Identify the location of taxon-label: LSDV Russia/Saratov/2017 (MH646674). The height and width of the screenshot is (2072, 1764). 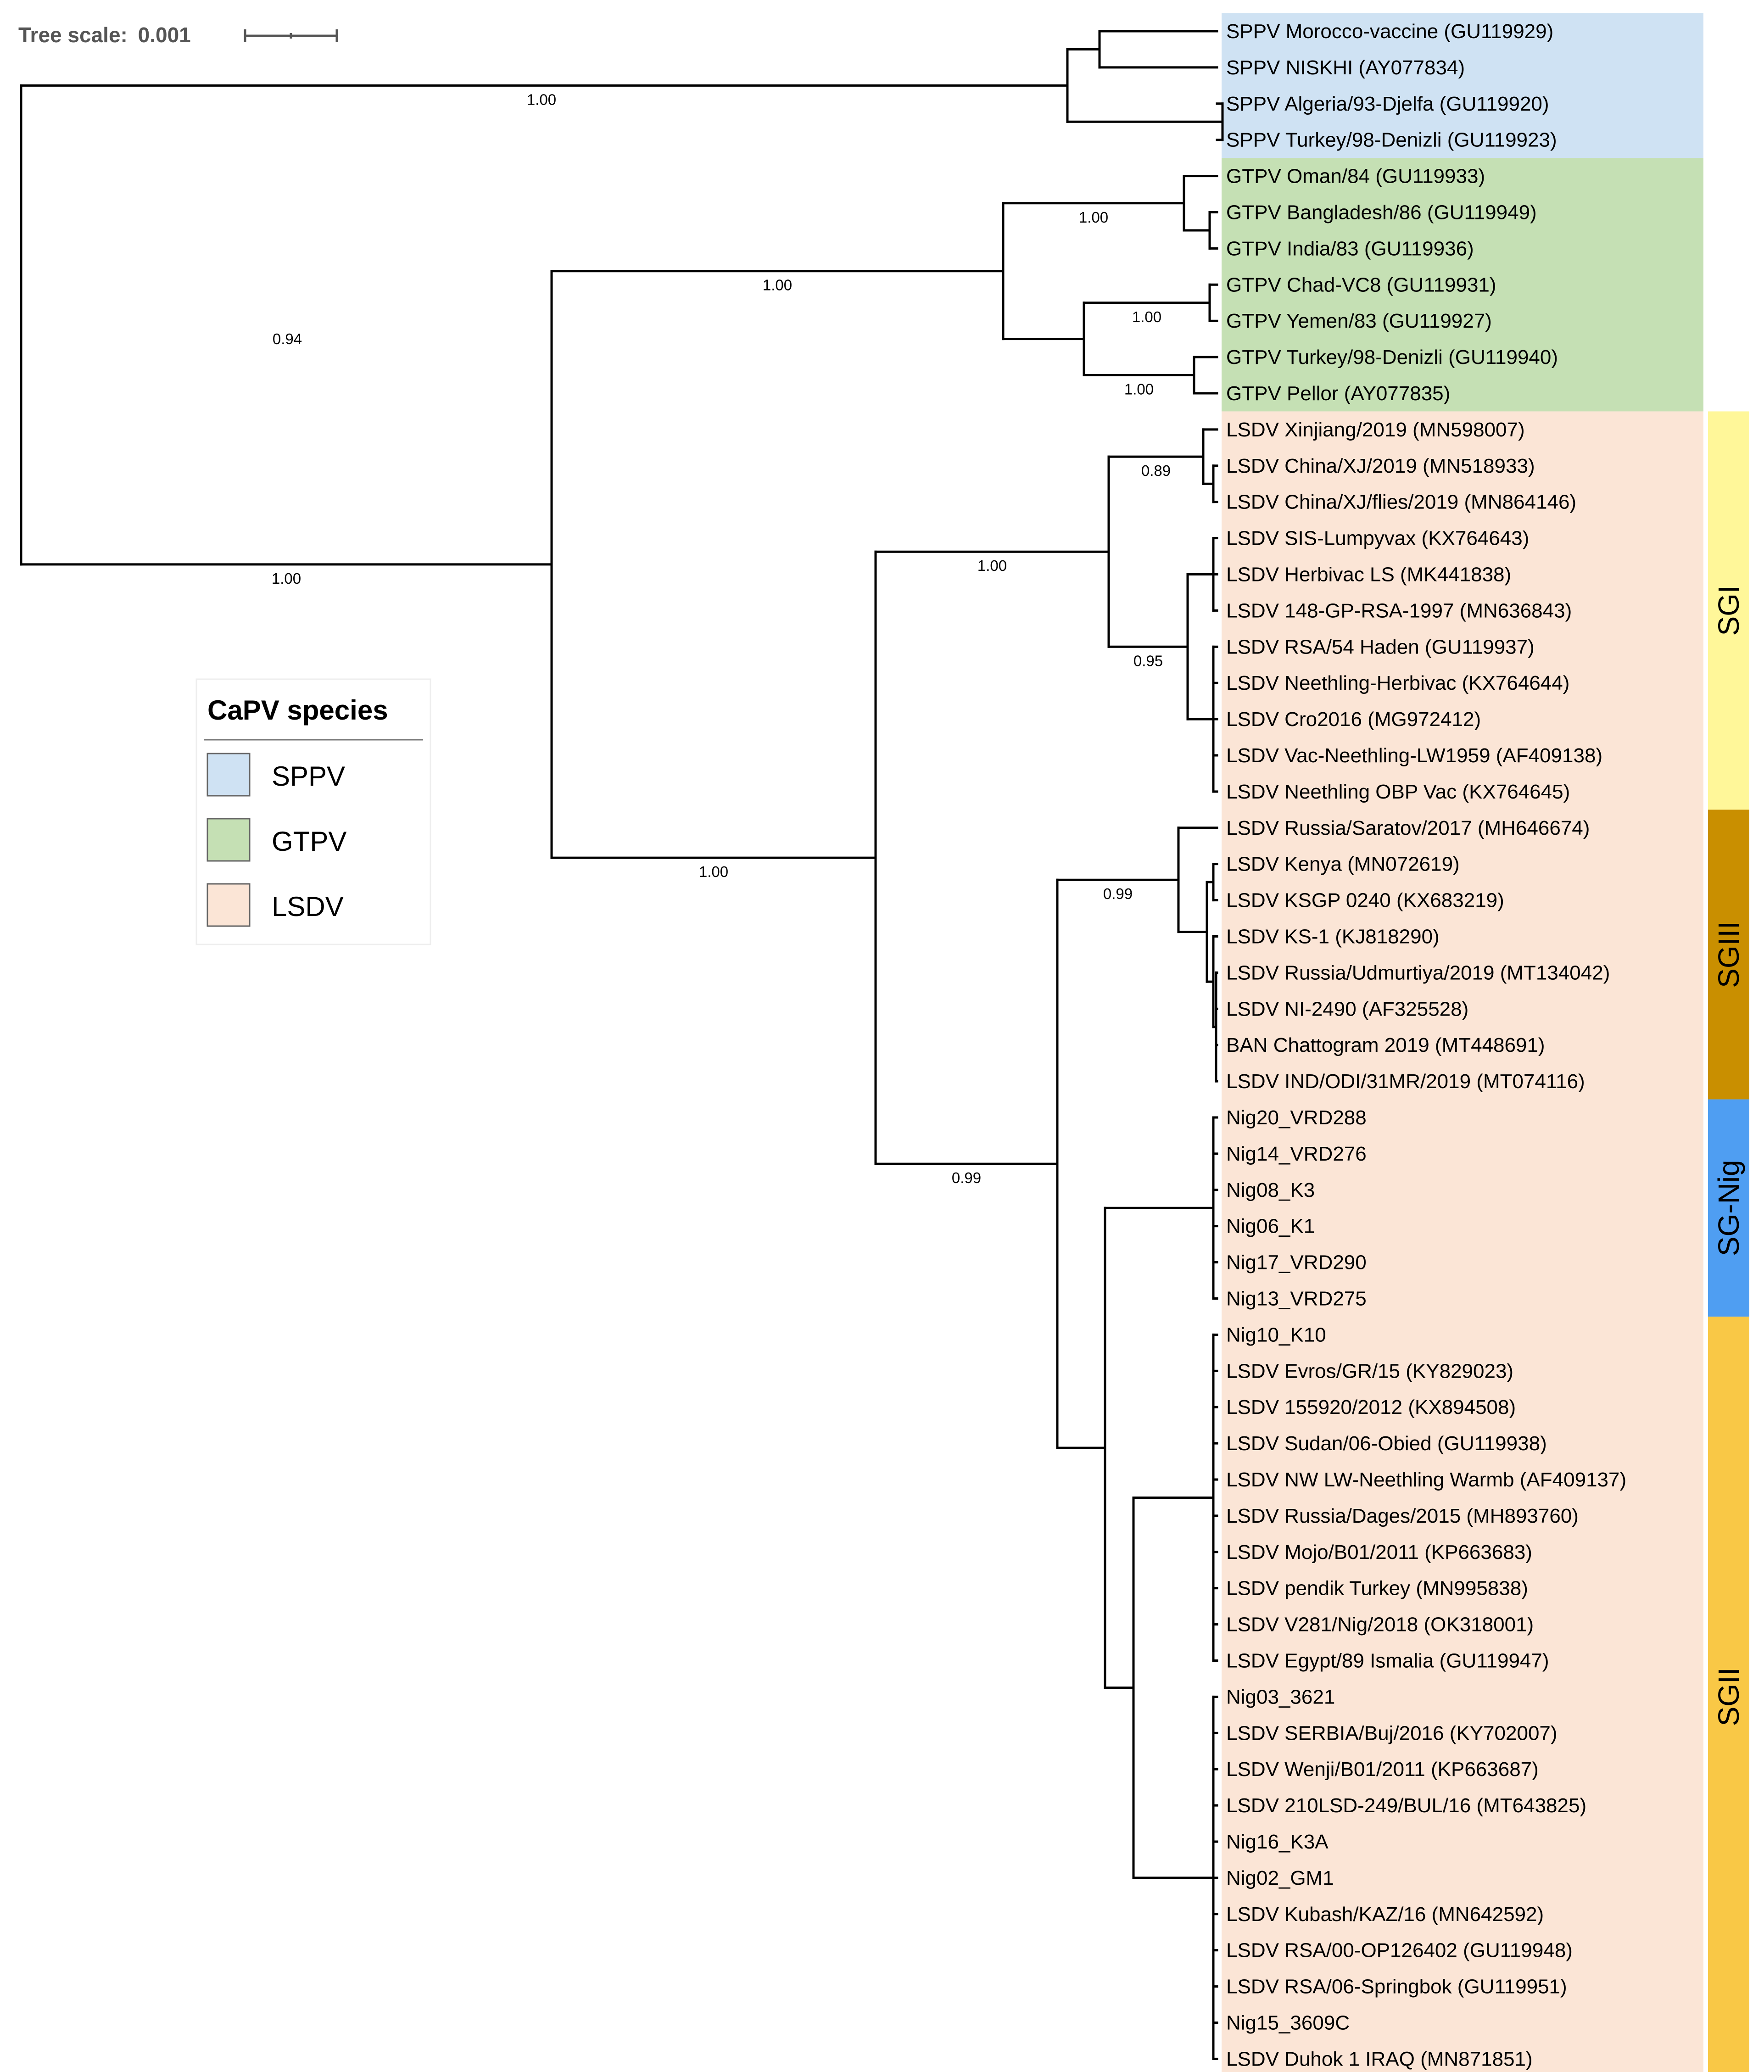
(1408, 828).